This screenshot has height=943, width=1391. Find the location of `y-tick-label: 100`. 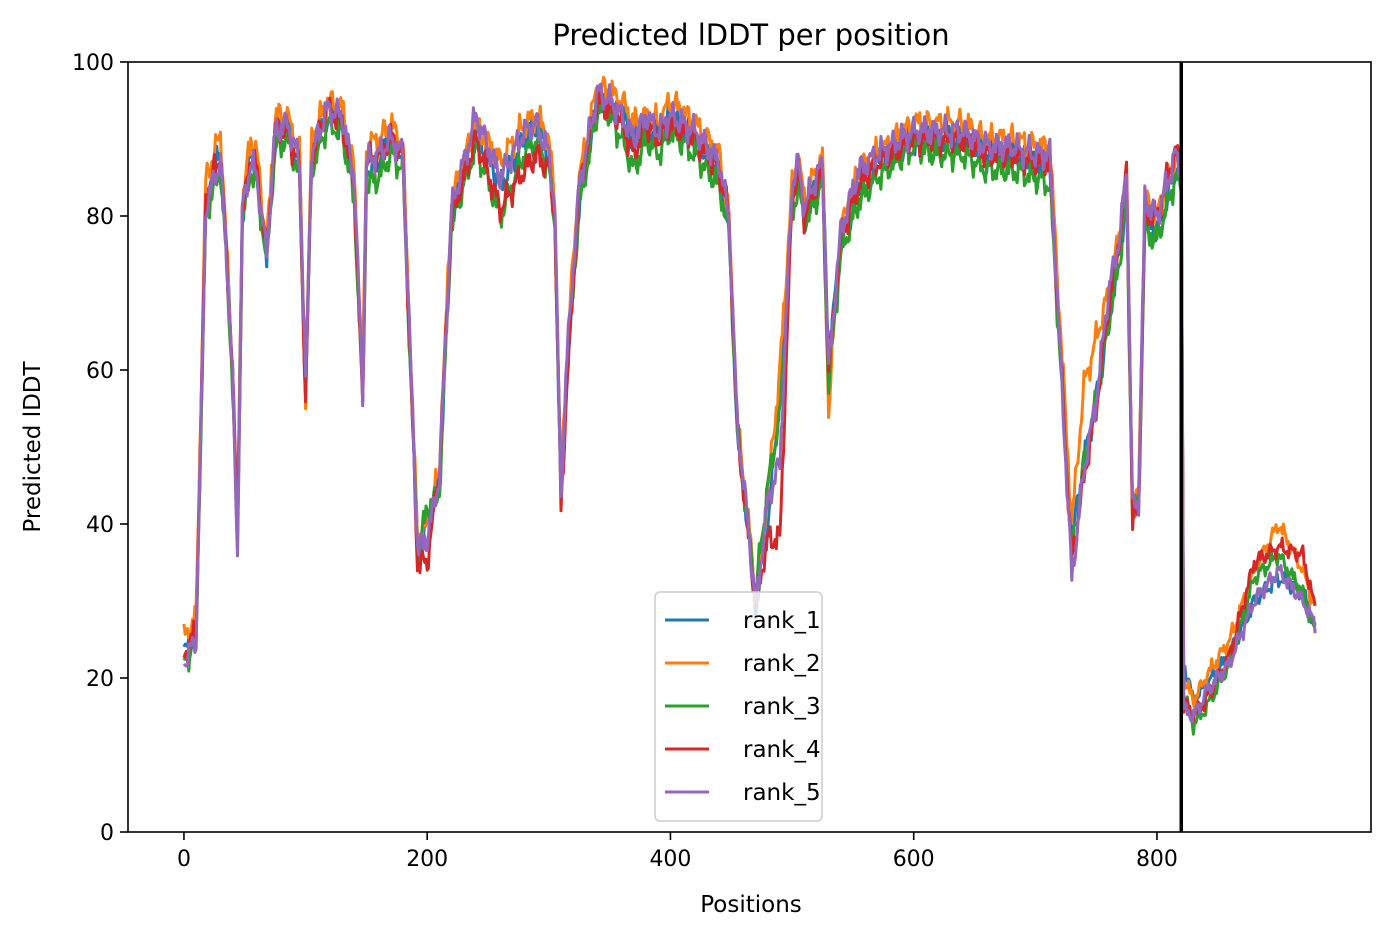

y-tick-label: 100 is located at coordinates (93, 63).